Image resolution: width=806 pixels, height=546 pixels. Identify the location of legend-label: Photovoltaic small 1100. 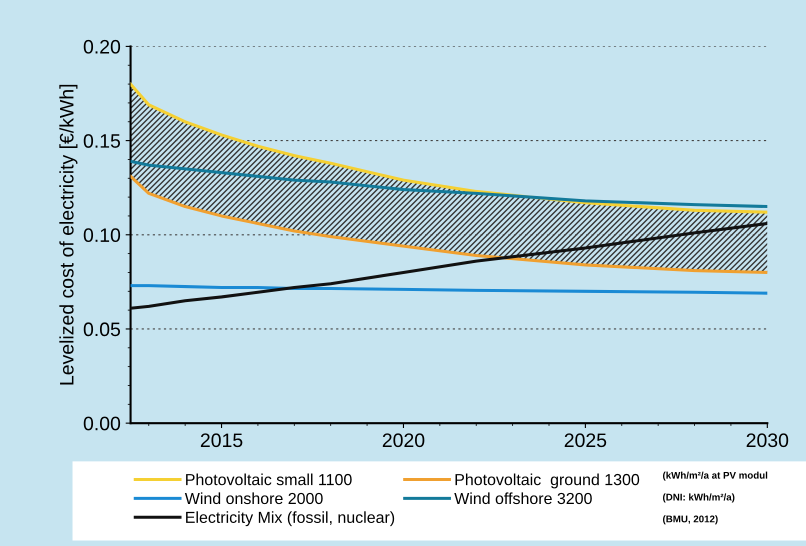
(269, 480).